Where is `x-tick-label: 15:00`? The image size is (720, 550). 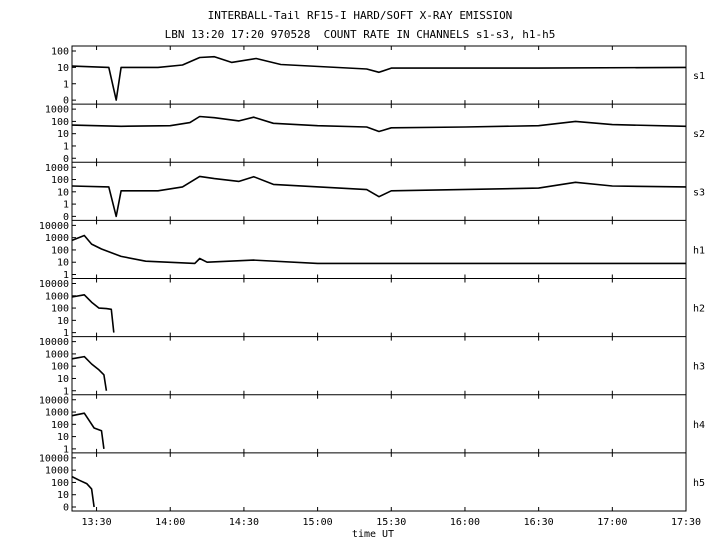
x-tick-label: 15:00 is located at coordinates (318, 522).